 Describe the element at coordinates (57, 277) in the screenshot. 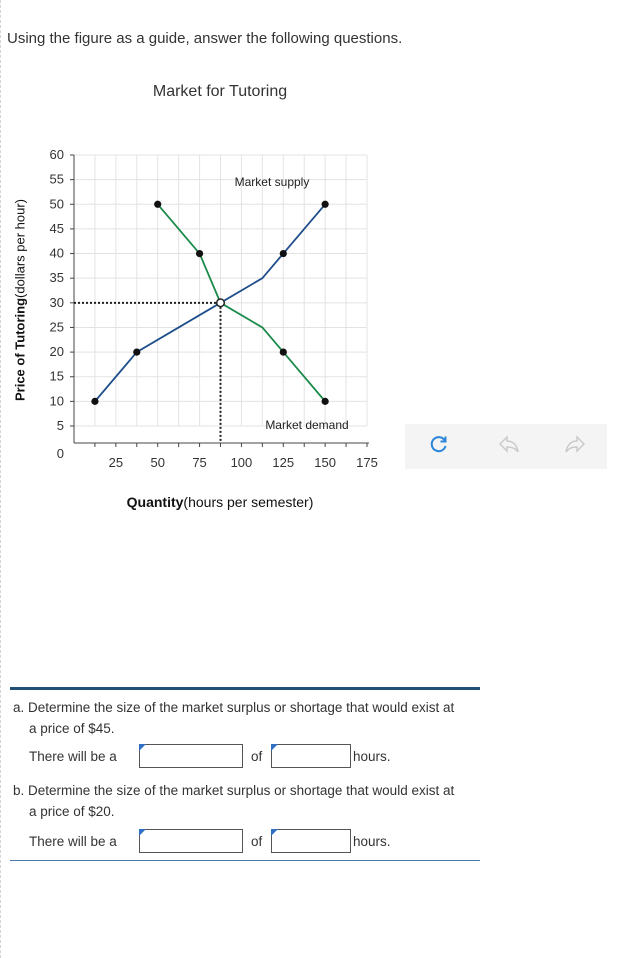

I see `y-tick-label: 35` at that location.